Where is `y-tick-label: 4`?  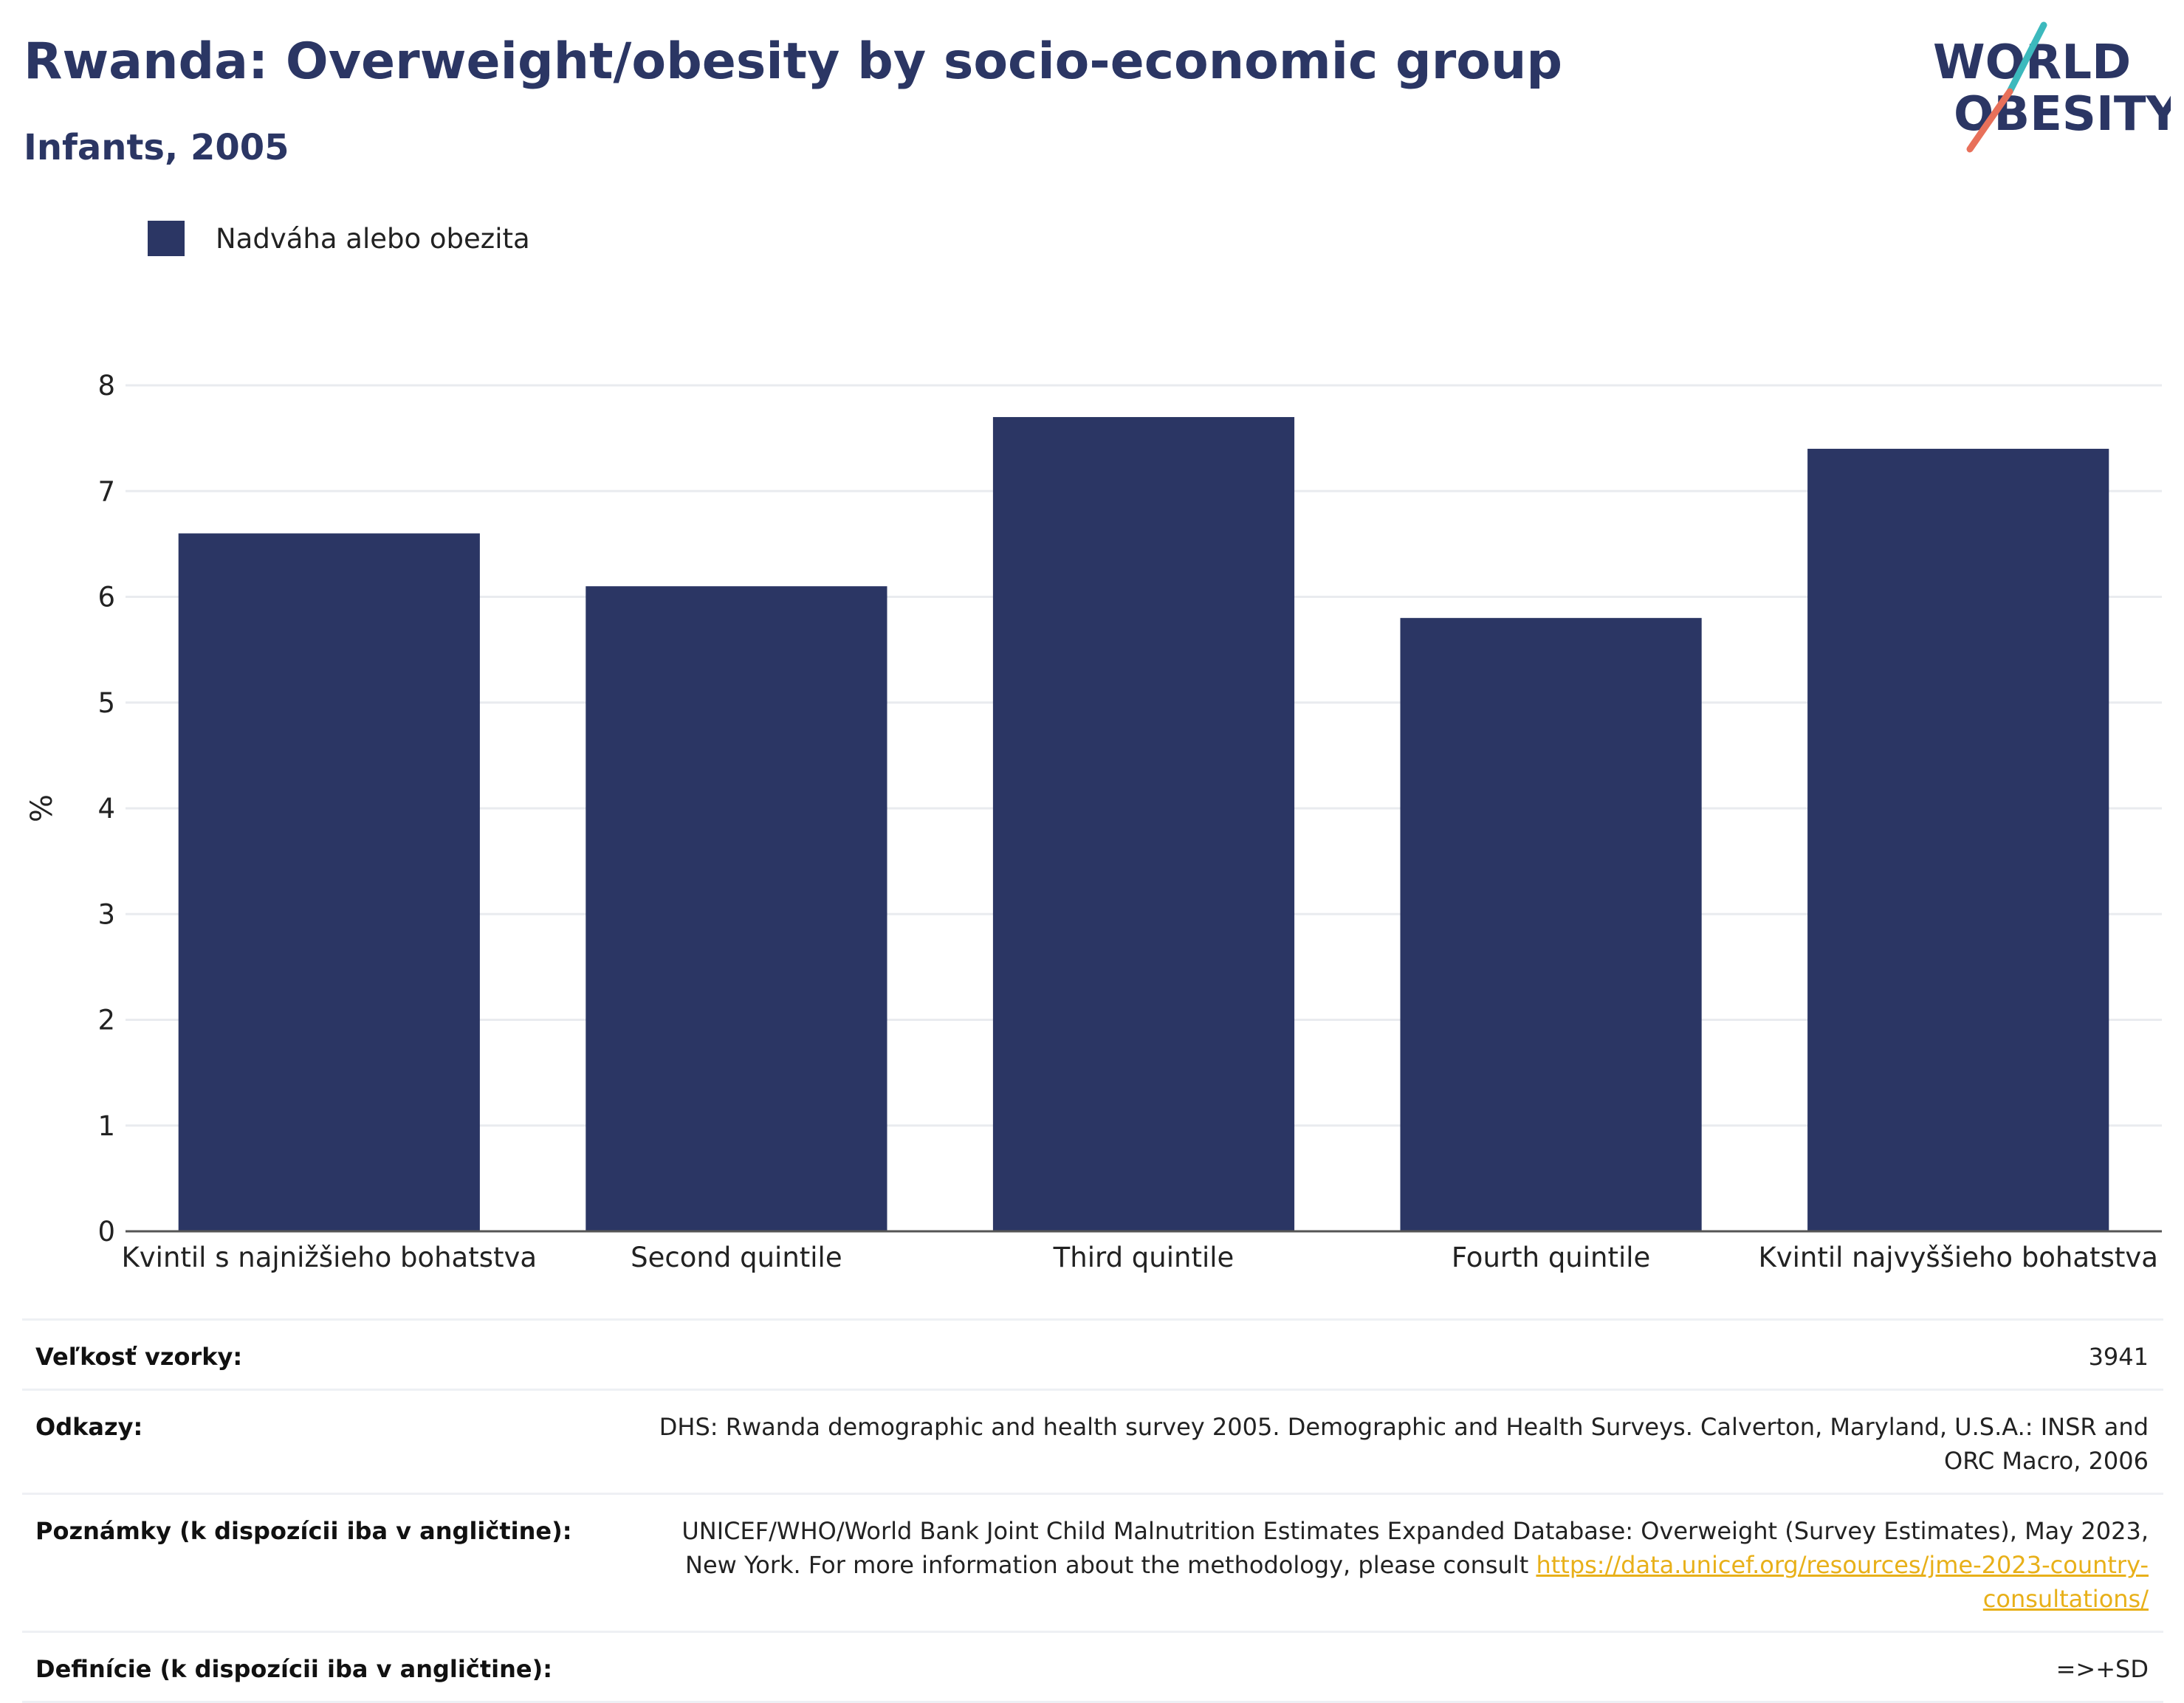 y-tick-label: 4 is located at coordinates (106, 809).